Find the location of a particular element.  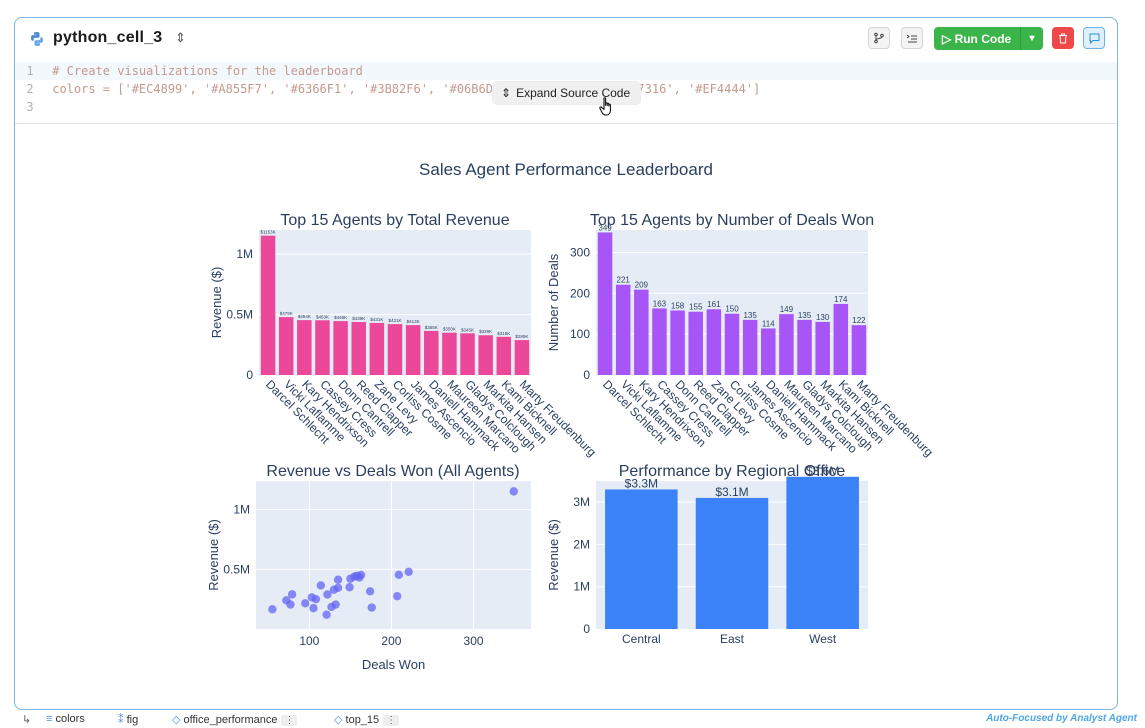

code-line: 3 is located at coordinates (566, 107).